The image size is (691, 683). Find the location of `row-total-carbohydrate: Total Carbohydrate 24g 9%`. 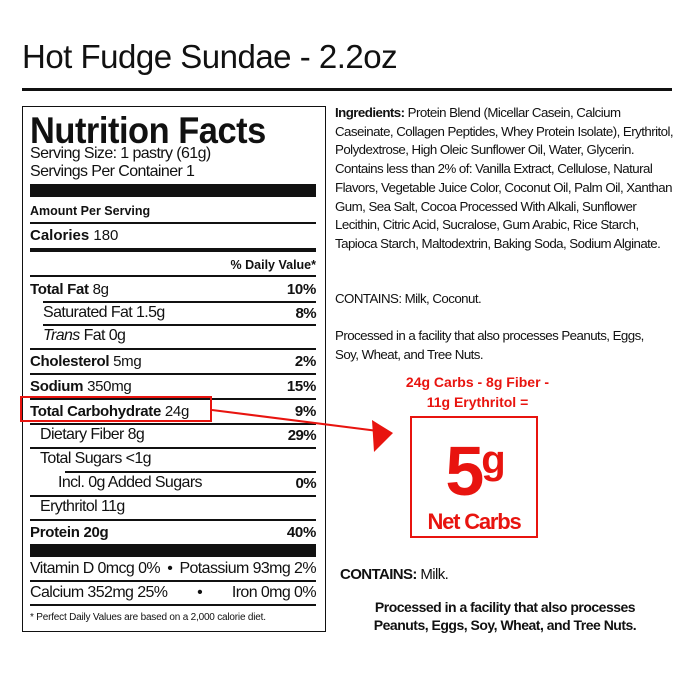

row-total-carbohydrate: Total Carbohydrate 24g 9% is located at coordinates (173, 411).